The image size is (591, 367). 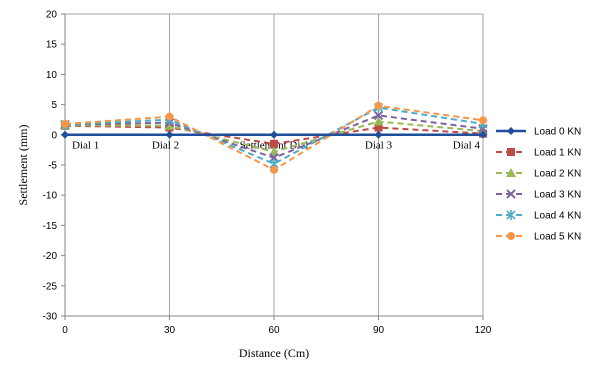 I want to click on annotation-label: Dial 2, so click(x=165, y=146).